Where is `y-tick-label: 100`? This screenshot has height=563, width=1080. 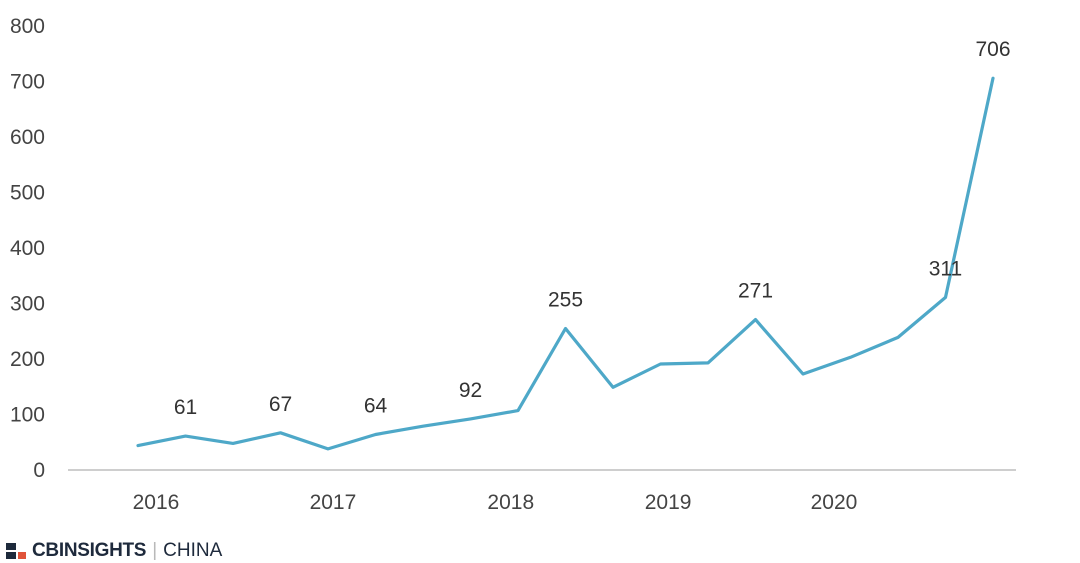 y-tick-label: 100 is located at coordinates (27, 415).